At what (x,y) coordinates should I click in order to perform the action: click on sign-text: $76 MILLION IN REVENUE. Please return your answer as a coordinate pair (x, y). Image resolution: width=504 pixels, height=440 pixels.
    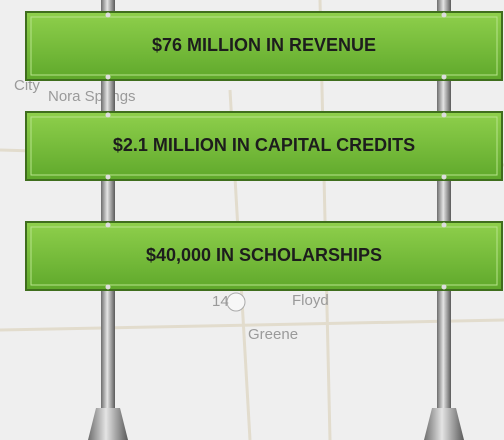
    Looking at the image, I should click on (264, 45).